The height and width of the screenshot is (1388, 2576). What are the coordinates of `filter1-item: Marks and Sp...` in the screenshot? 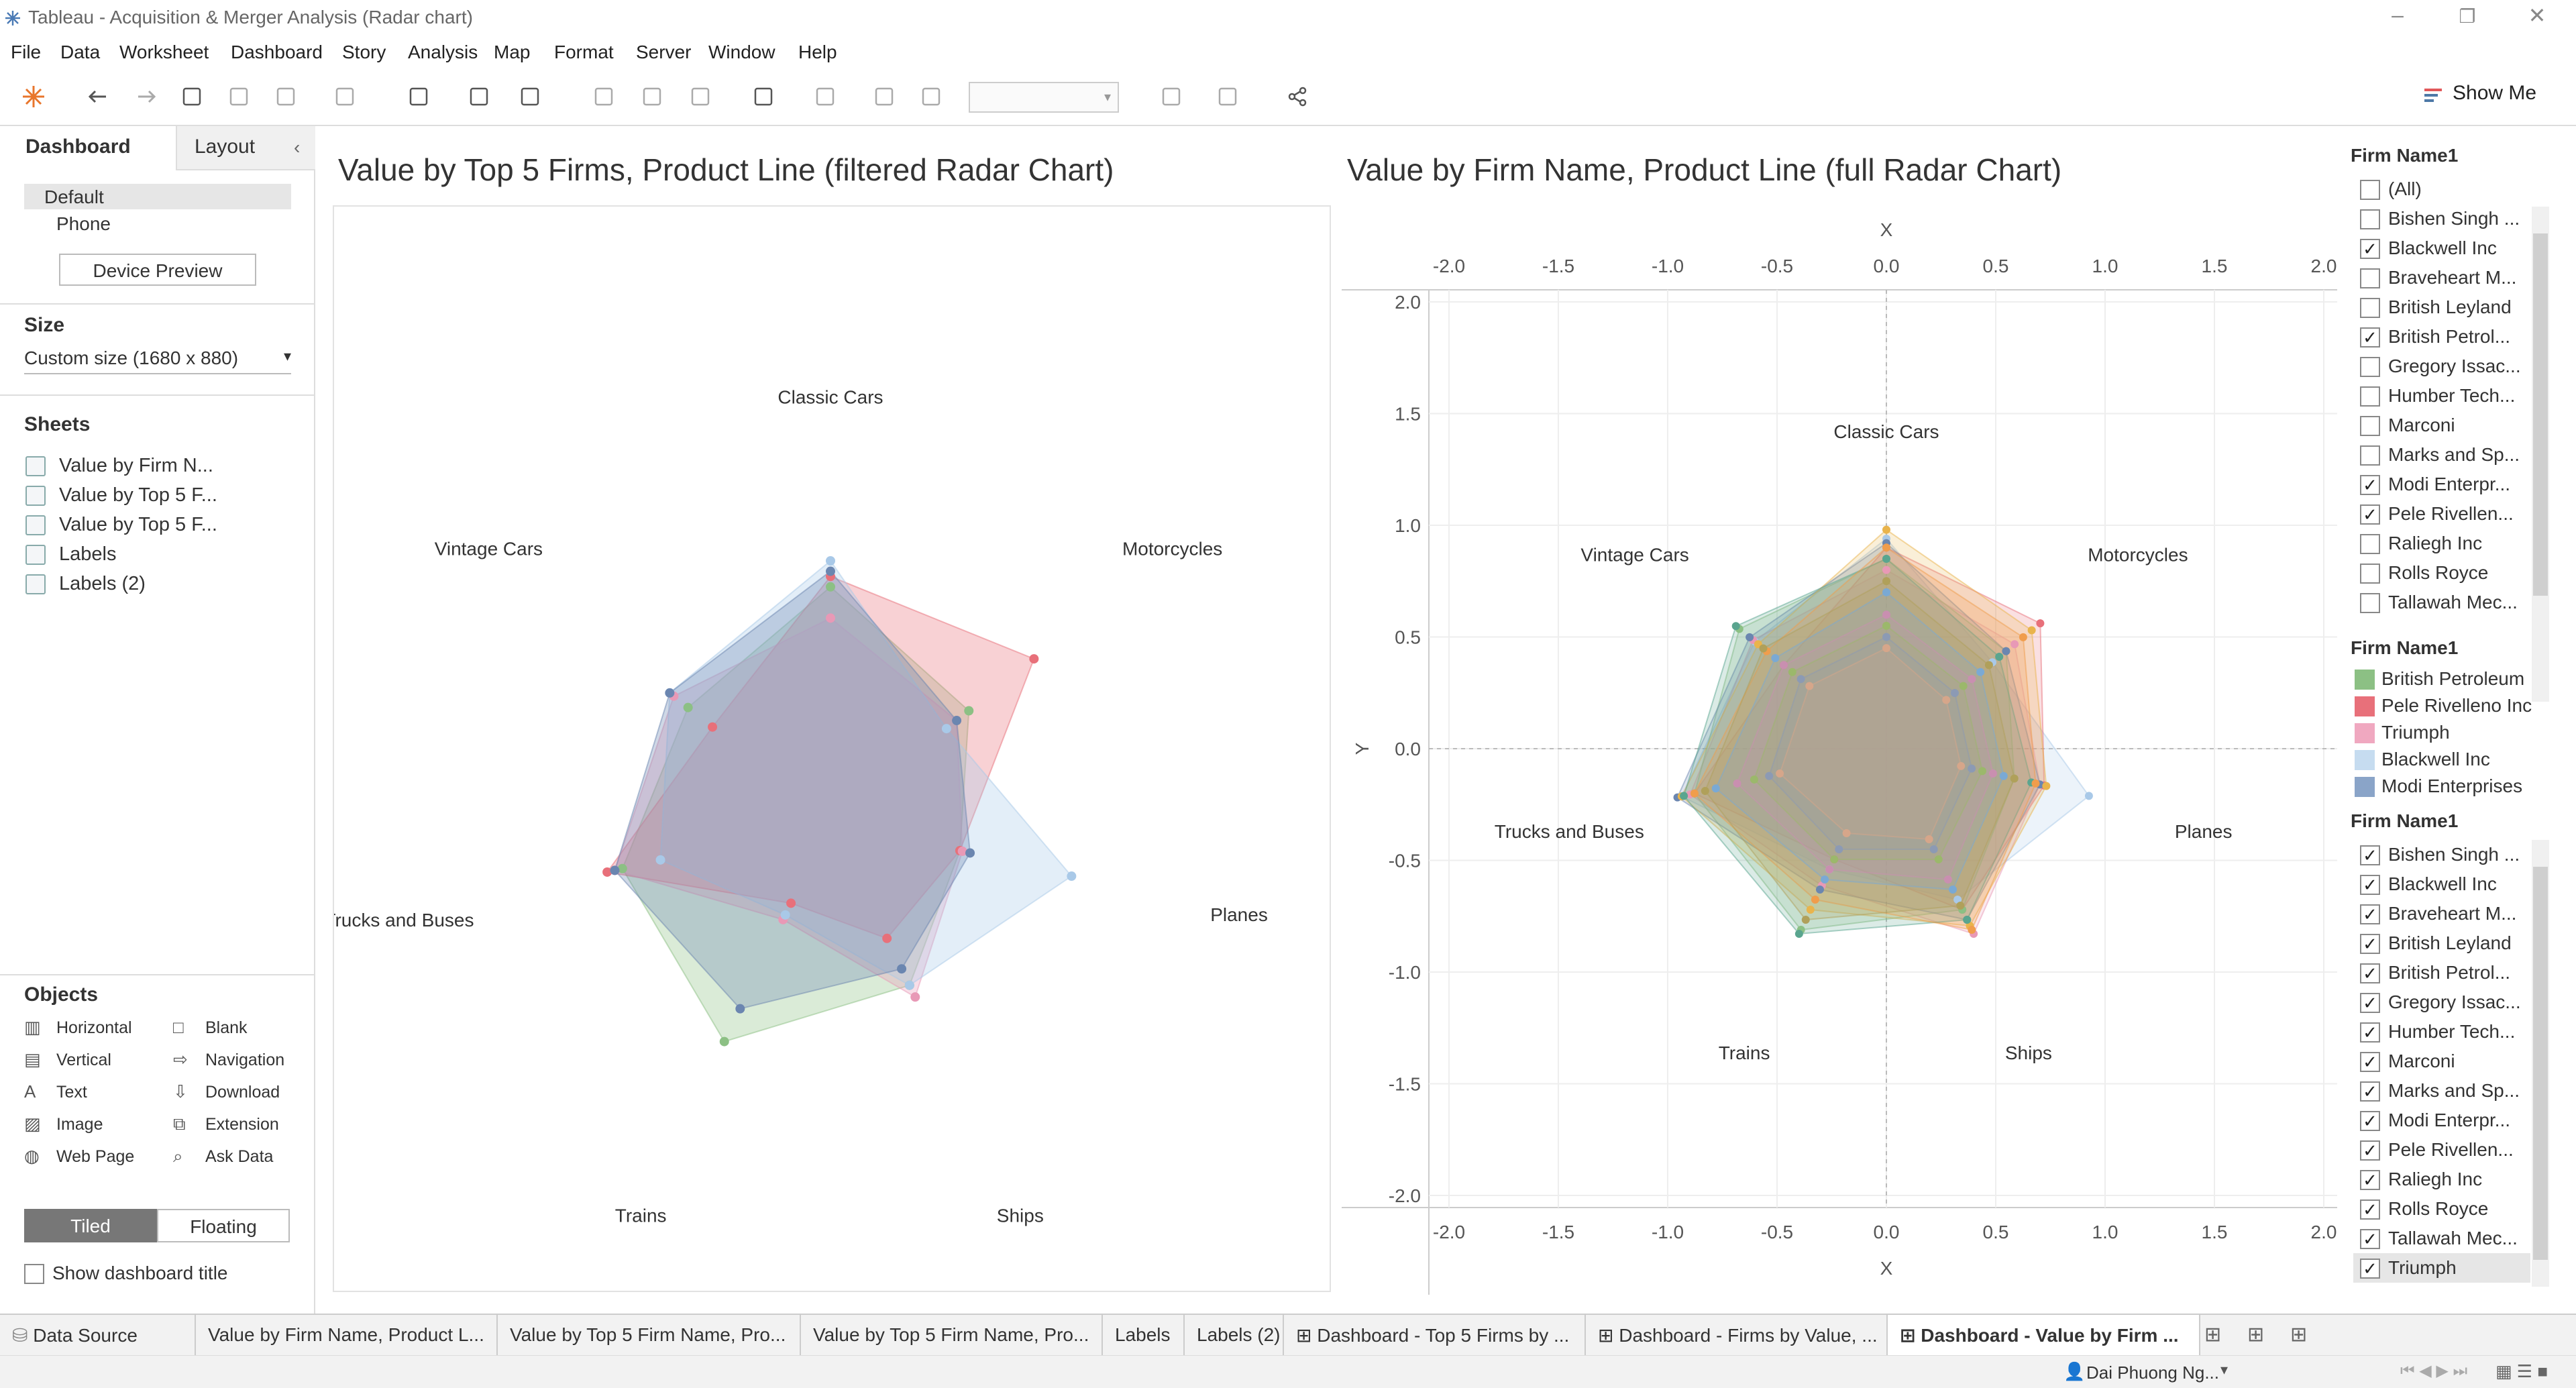 It's located at (2454, 454).